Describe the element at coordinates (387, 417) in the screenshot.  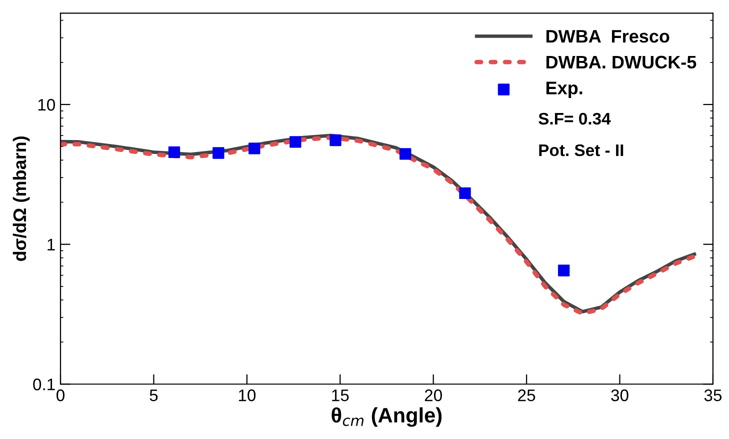
I see `x-axis-title: θ$_{cm}$ (Angle)` at that location.